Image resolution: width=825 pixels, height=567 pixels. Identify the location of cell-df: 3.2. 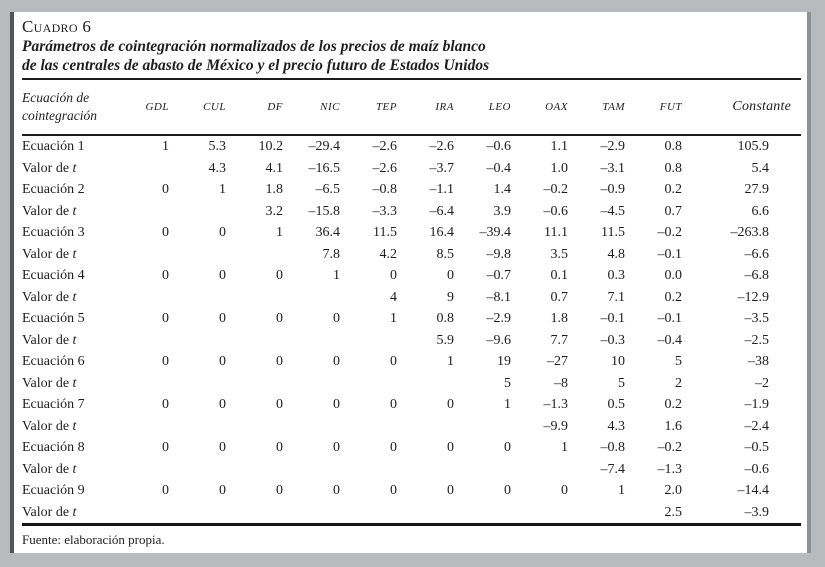
(274, 211).